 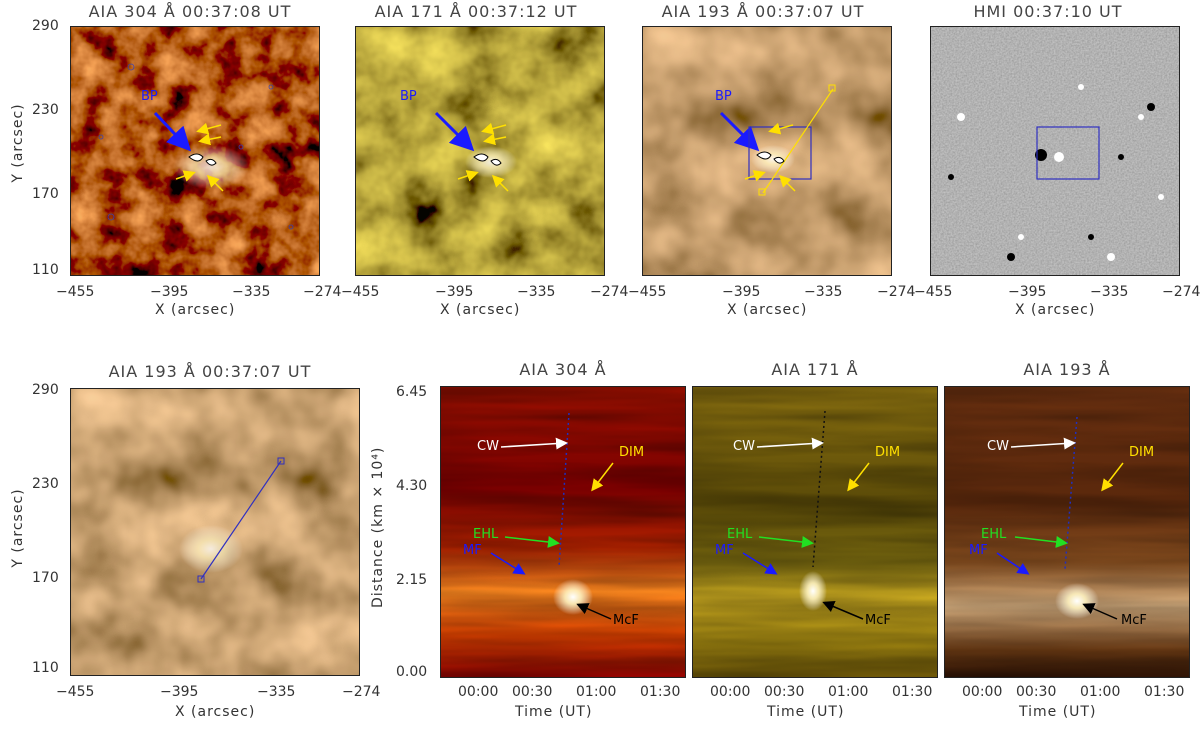 What do you see at coordinates (480, 151) in the screenshot?
I see `image-panel-aia171: BP` at bounding box center [480, 151].